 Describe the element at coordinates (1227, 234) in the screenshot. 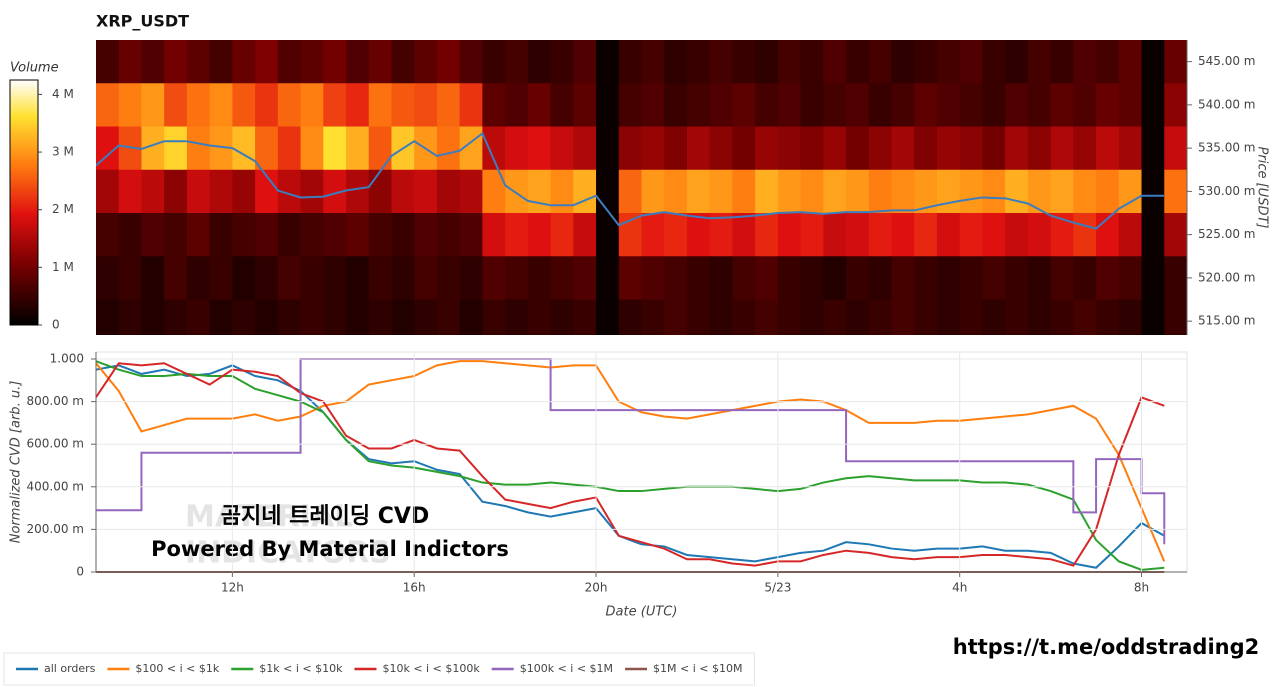

I see `y-tick-label: 525.00 m` at that location.